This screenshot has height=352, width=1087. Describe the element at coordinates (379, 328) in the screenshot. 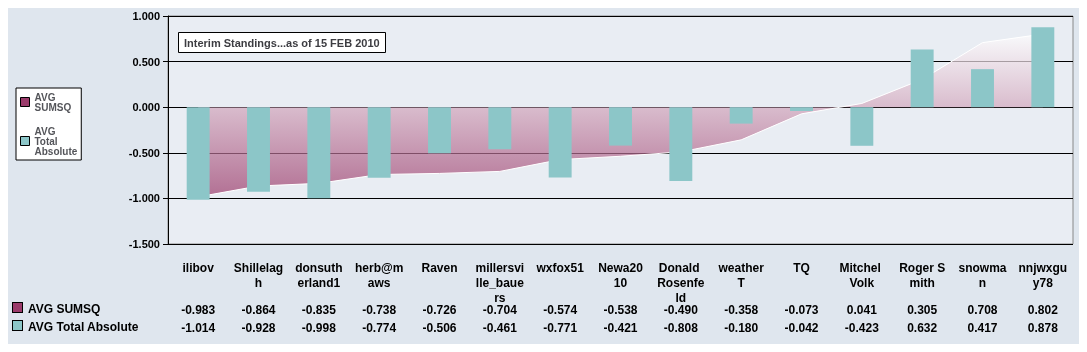

I see `data-label: -0.774` at that location.